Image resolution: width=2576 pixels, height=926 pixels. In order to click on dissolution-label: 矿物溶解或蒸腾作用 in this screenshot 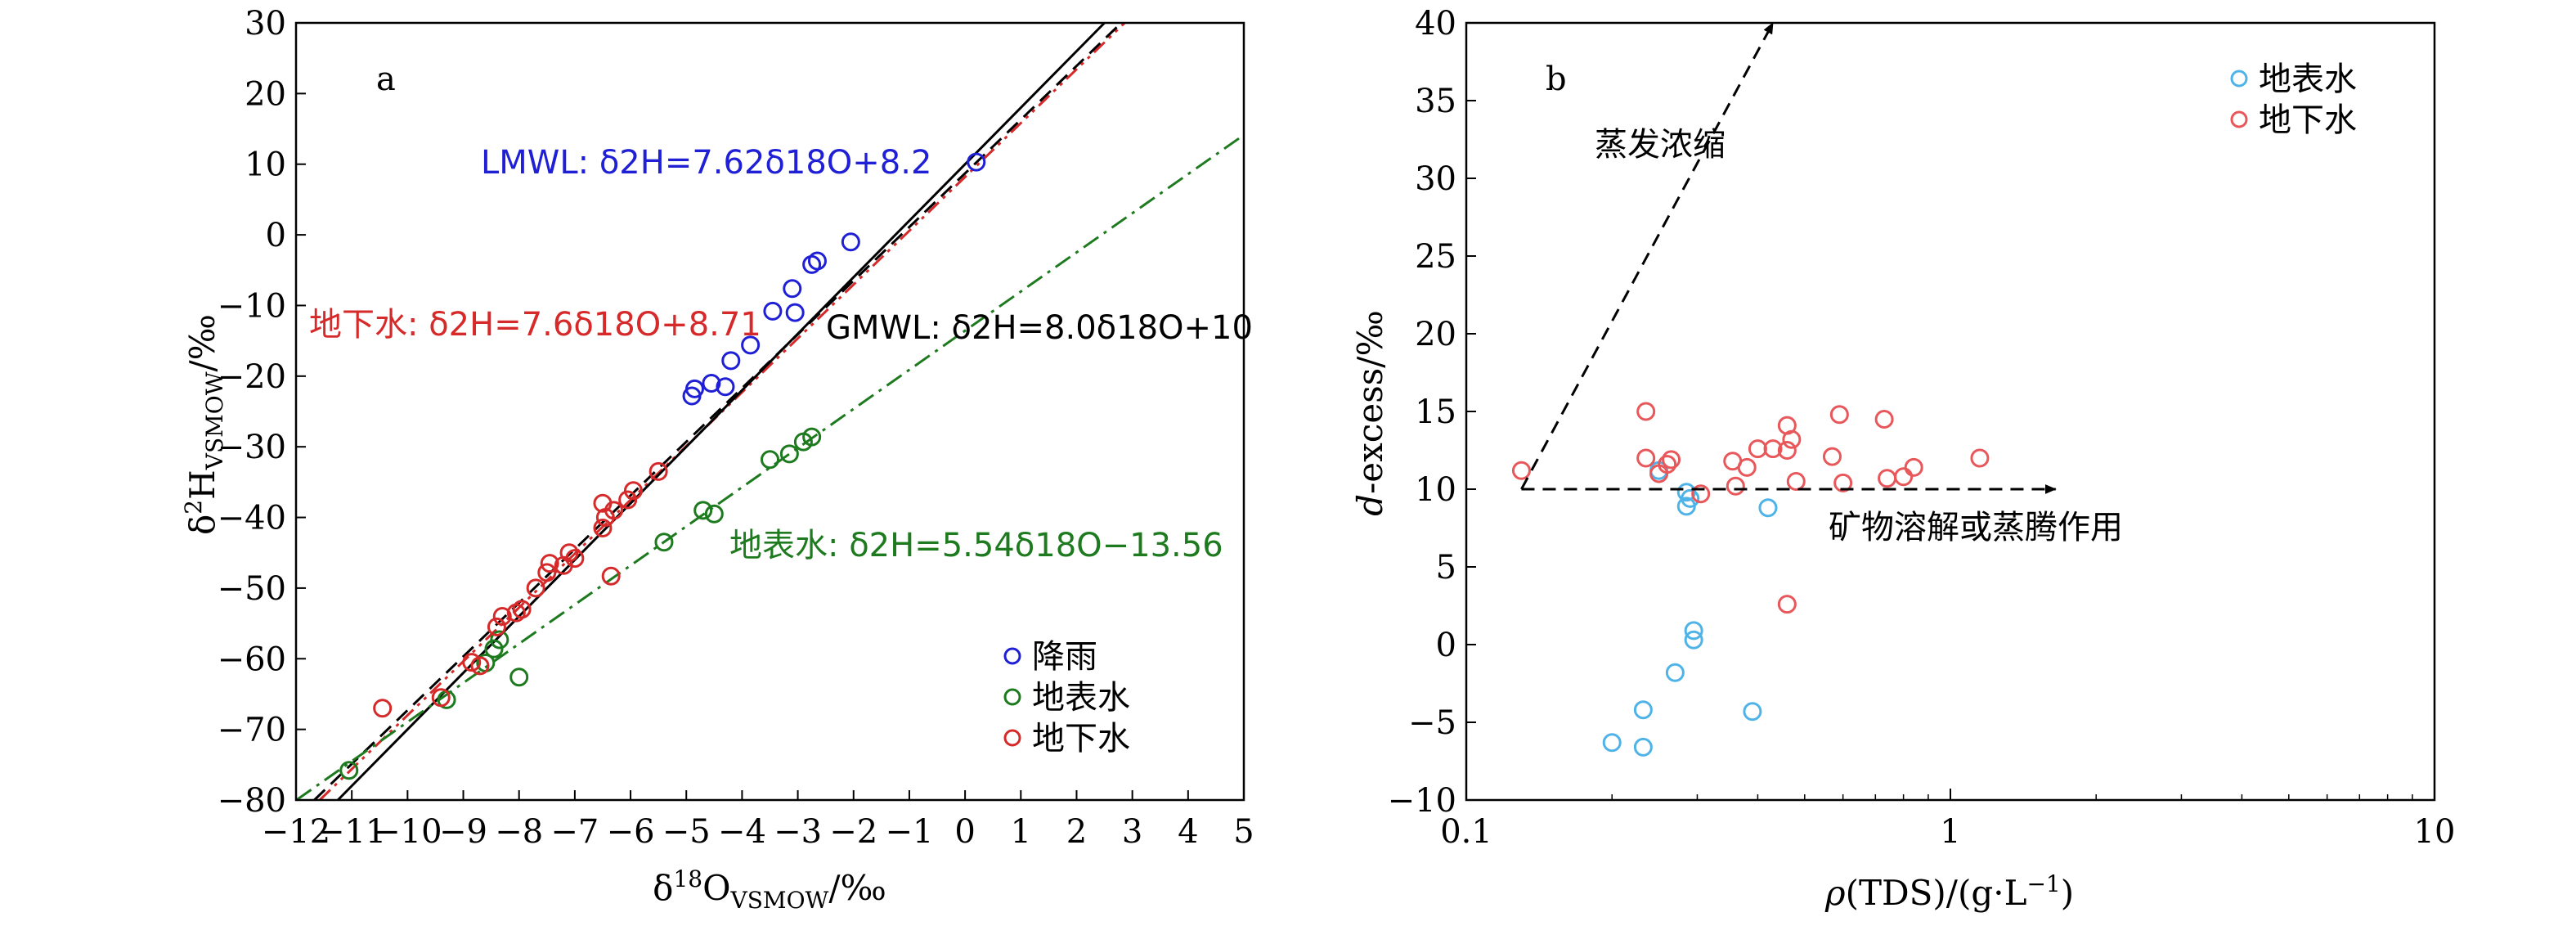, I will do `click(1976, 528)`.